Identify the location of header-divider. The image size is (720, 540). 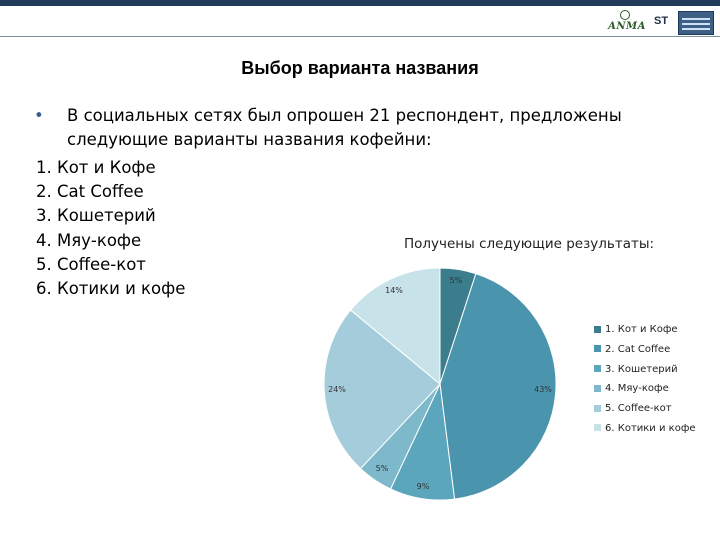
(360, 36).